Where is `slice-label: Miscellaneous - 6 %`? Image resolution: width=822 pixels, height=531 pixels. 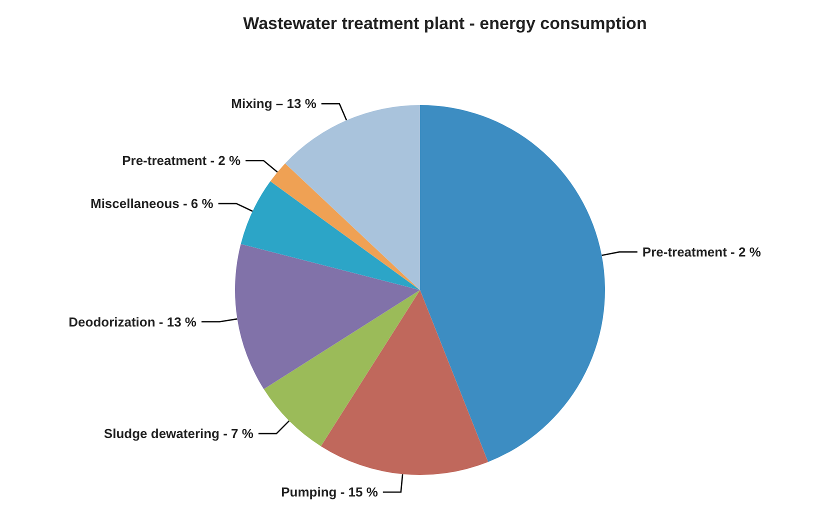
slice-label: Miscellaneous - 6 % is located at coordinates (152, 204).